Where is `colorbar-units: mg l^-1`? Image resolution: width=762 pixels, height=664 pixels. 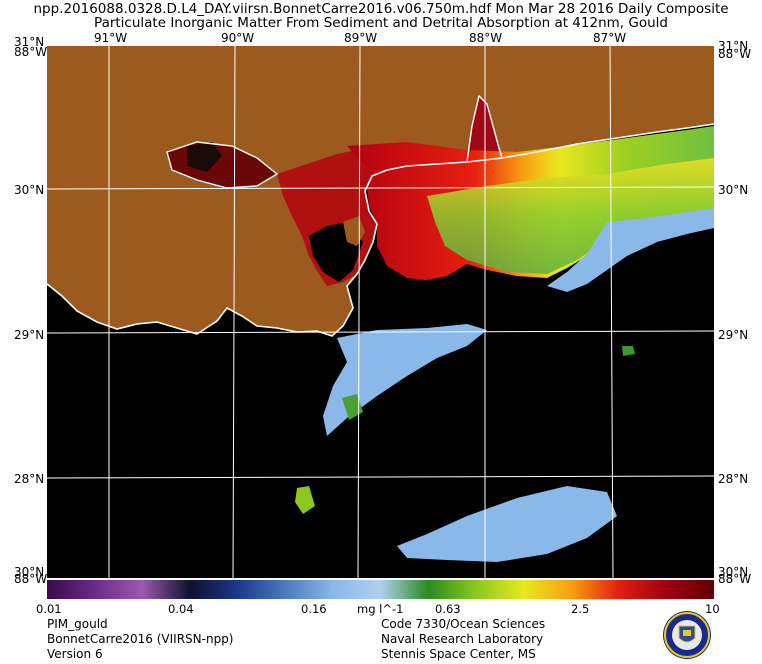 colorbar-units: mg l^-1 is located at coordinates (380, 609).